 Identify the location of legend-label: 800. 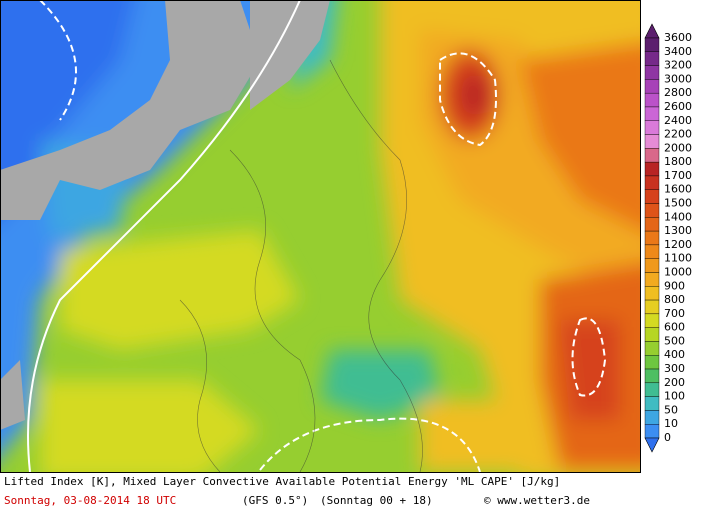
(674, 299).